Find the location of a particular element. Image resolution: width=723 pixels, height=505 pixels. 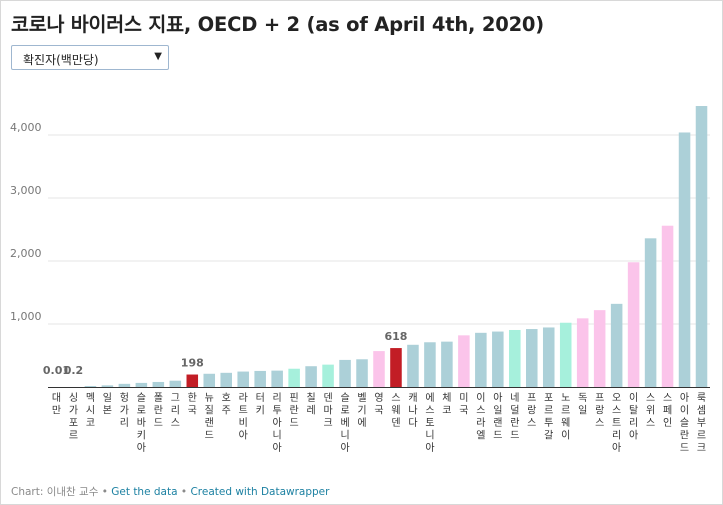

y-tick-label: 2,000 is located at coordinates (26, 253).